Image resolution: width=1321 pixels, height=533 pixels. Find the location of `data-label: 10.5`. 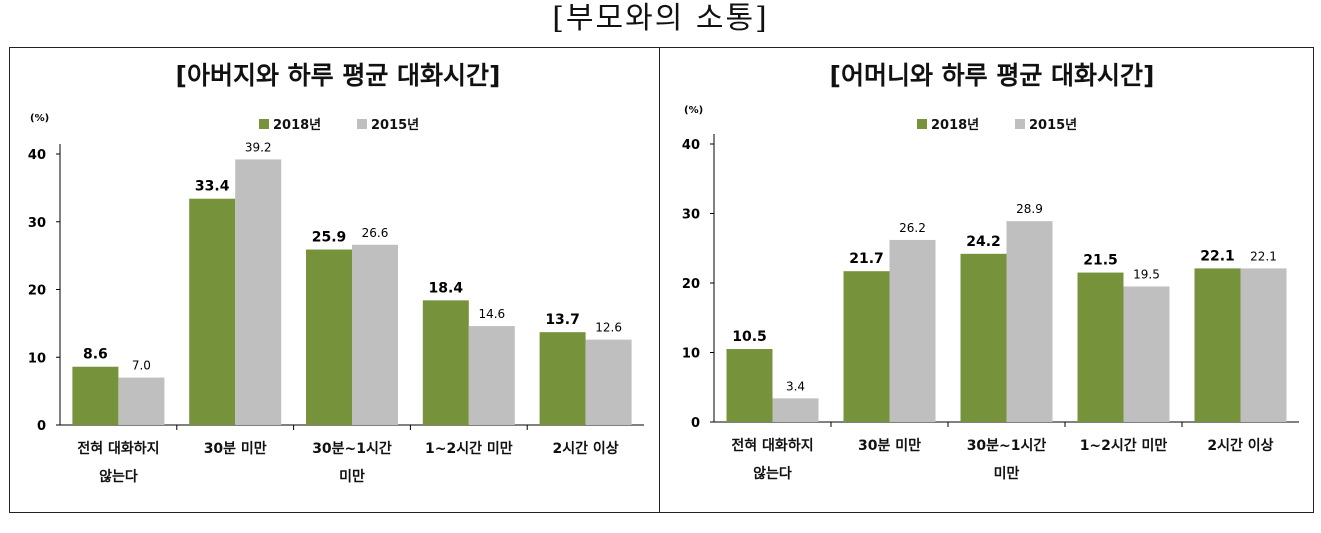

data-label: 10.5 is located at coordinates (749, 337).